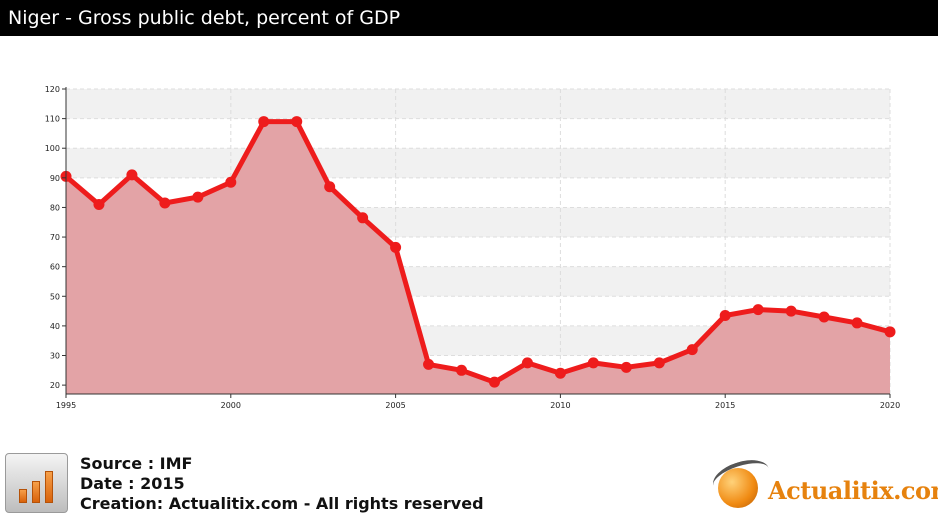 Image resolution: width=938 pixels, height=518 pixels. What do you see at coordinates (692, 350) in the screenshot?
I see `data-point-2014` at bounding box center [692, 350].